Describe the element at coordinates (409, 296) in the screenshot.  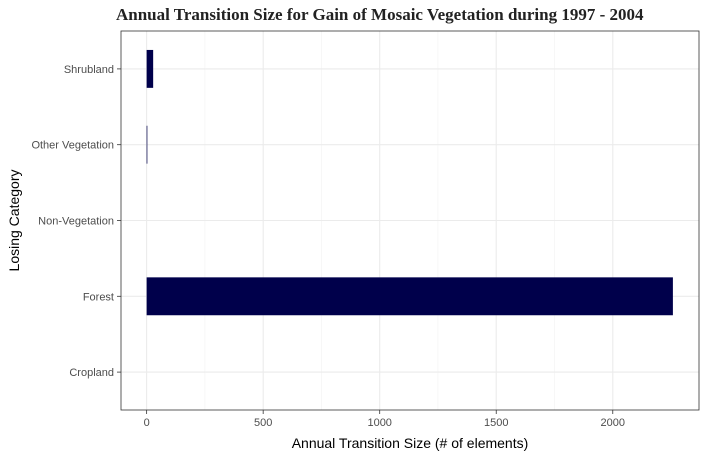
I see `bar-forest` at that location.